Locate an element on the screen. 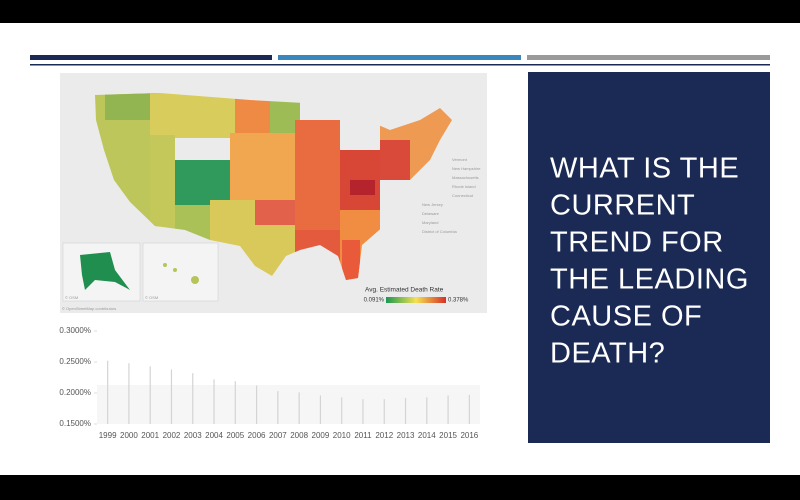 The width and height of the screenshot is (800, 500). x-tick-label: 2005 is located at coordinates (235, 435).